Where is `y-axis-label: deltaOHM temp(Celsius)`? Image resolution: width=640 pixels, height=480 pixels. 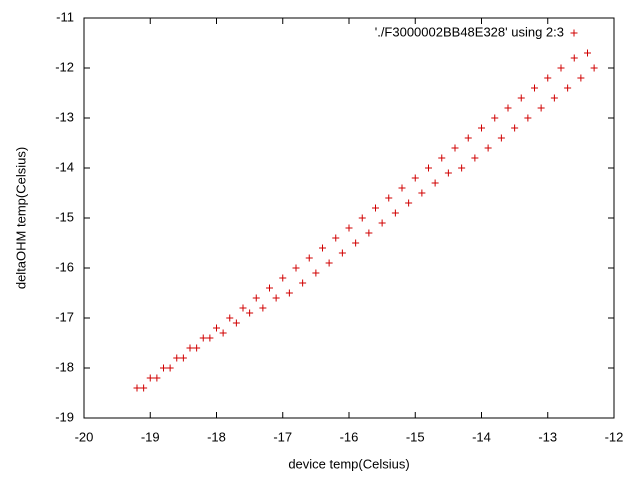 y-axis-label: deltaOHM temp(Celsius) is located at coordinates (20, 218).